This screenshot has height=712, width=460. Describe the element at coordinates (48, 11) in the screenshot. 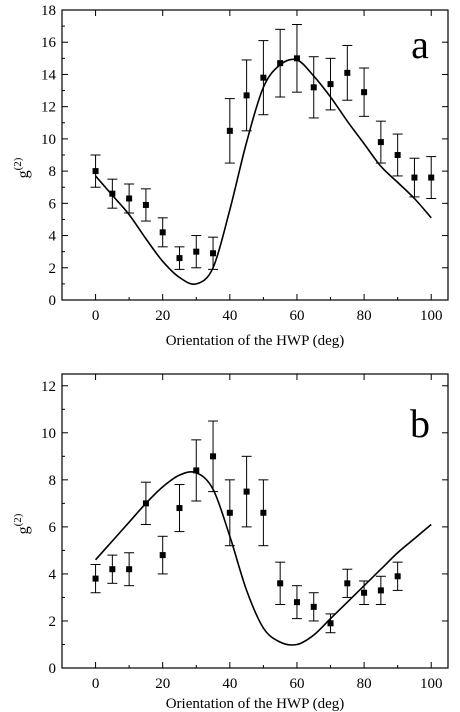

I see `y-tick-label: 18` at that location.